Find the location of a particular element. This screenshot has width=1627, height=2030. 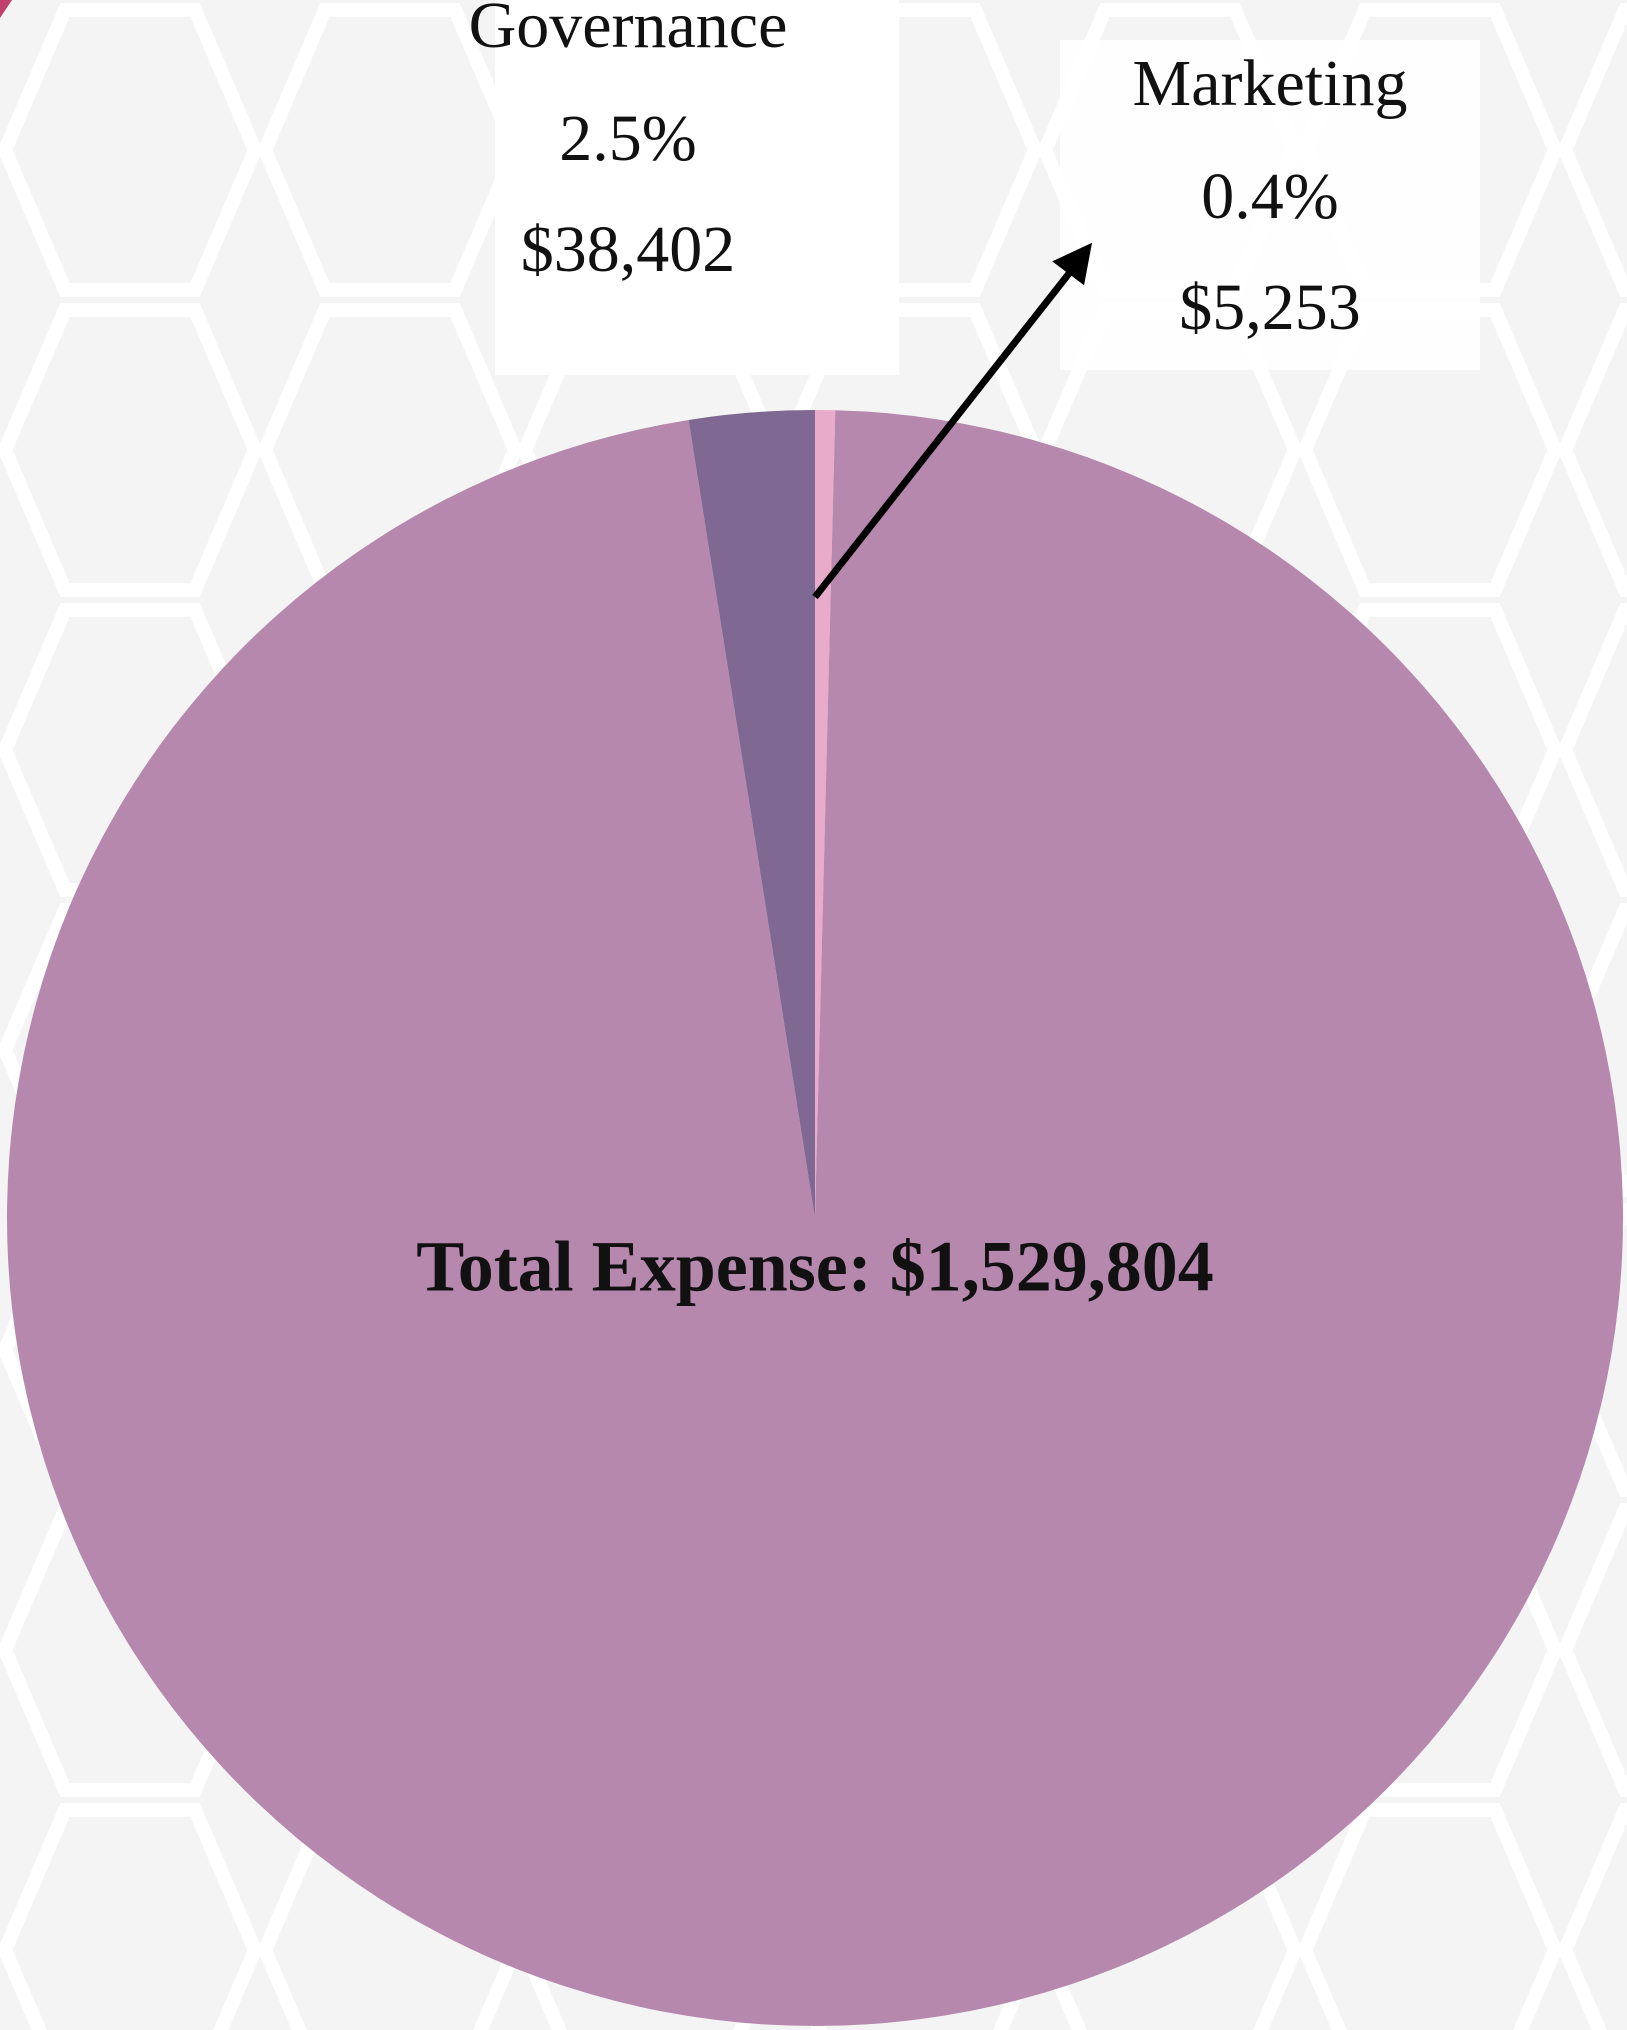

slice-amount: $38,402 is located at coordinates (628, 249).